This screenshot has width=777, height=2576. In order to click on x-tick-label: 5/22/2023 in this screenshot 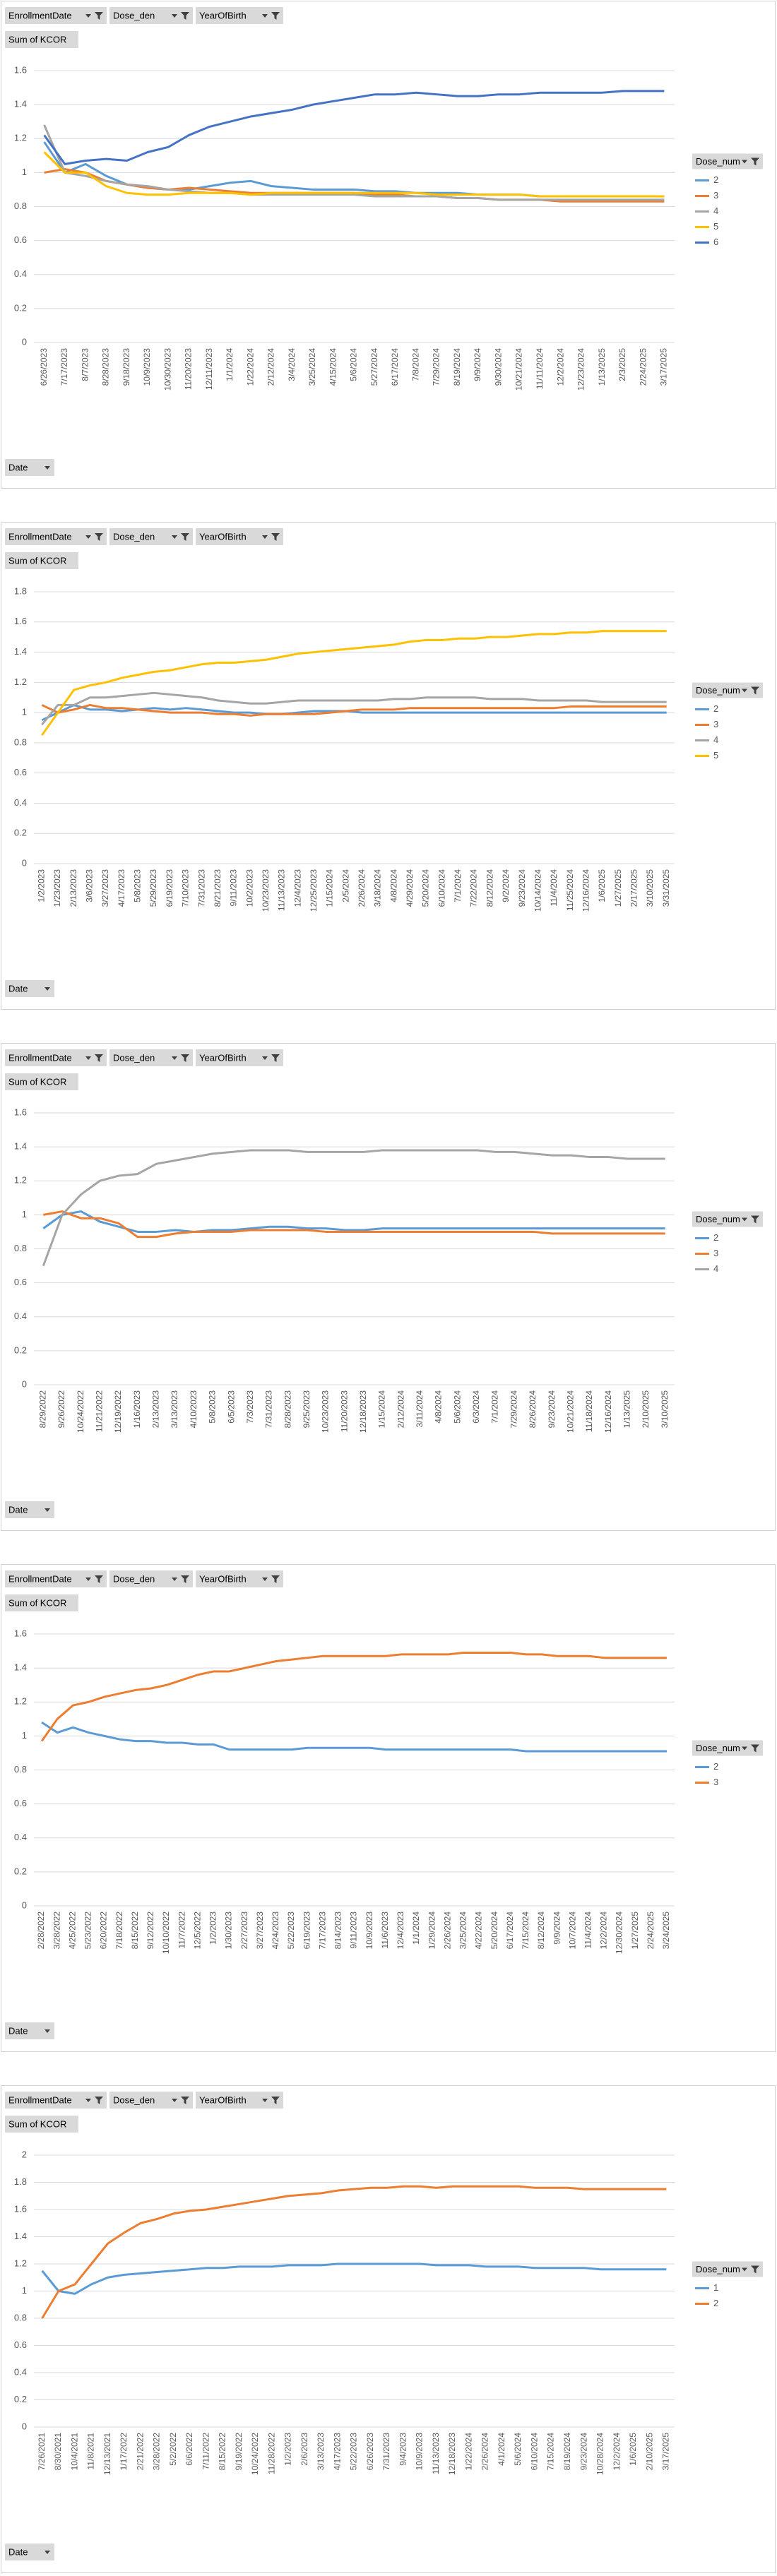, I will do `click(354, 2452)`.